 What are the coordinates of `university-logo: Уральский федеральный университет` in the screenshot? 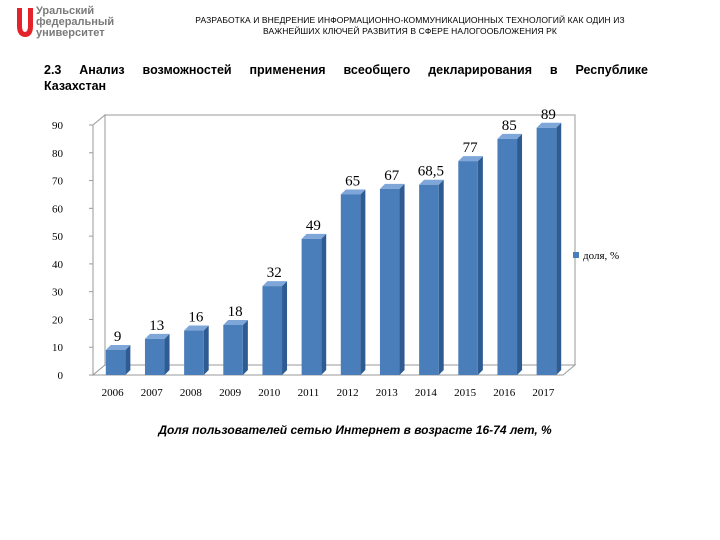 It's located at (69, 25).